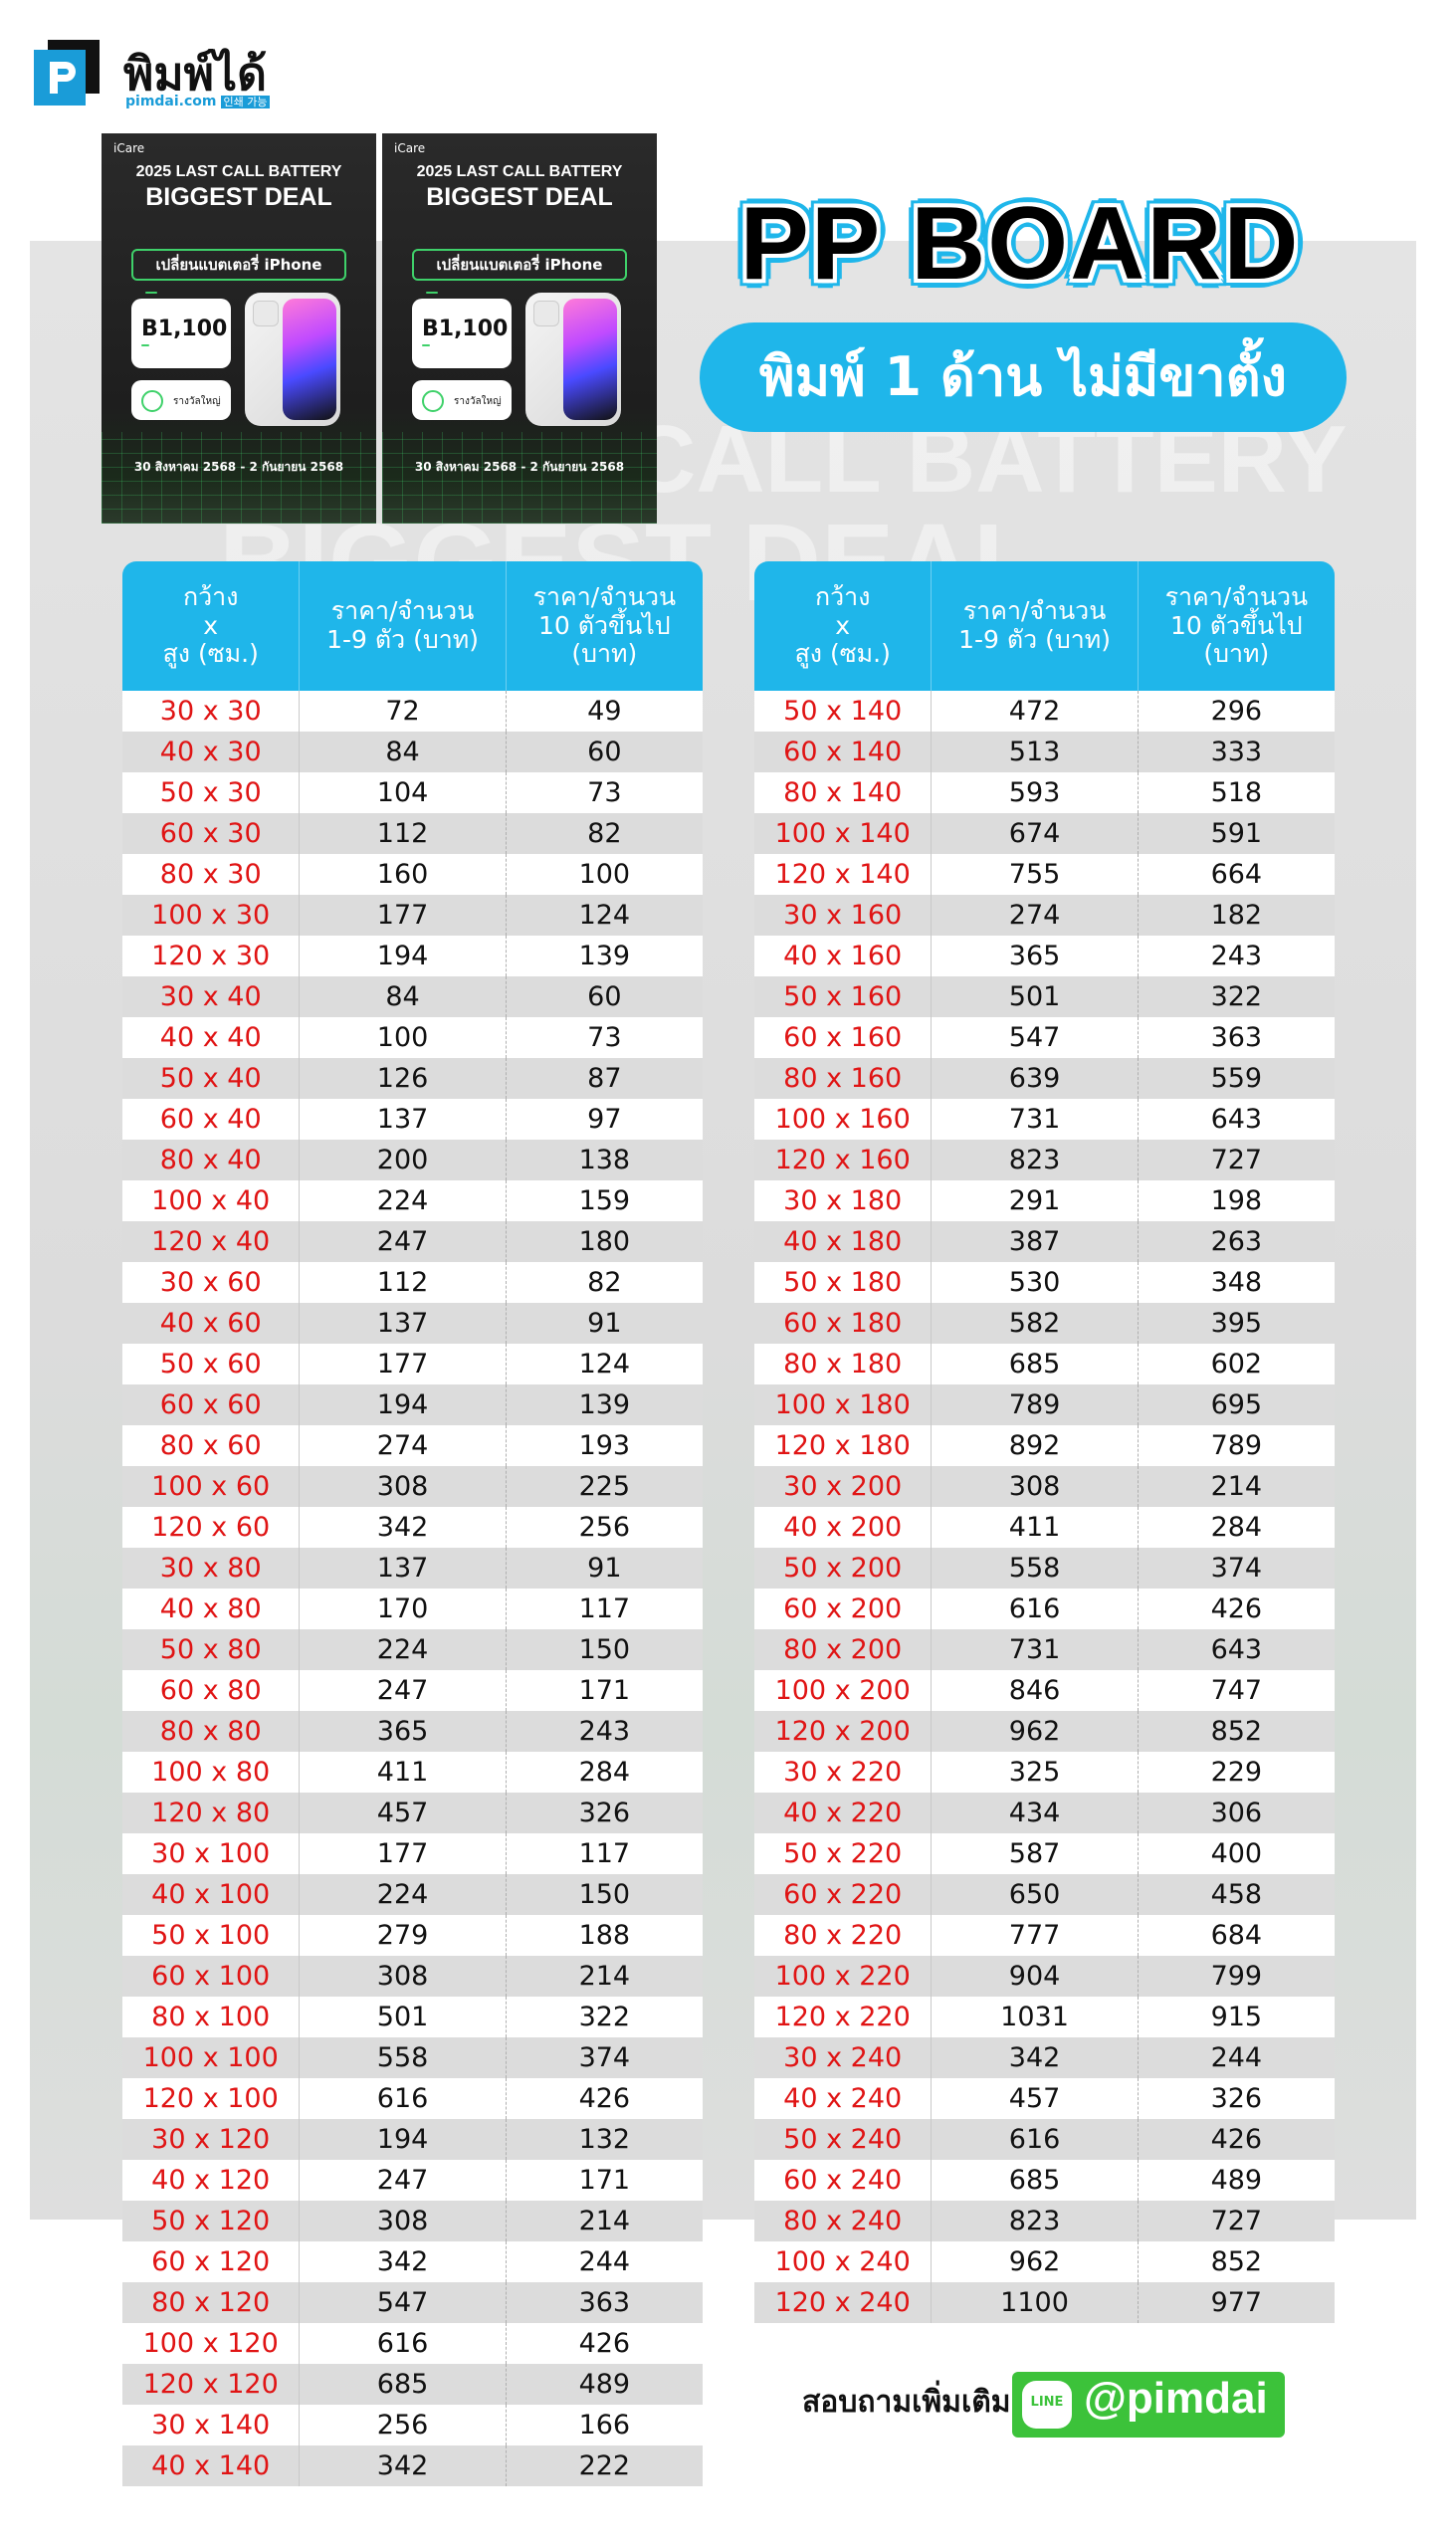  Describe the element at coordinates (604, 711) in the screenshot. I see `price-bulk-cell: 49` at that location.